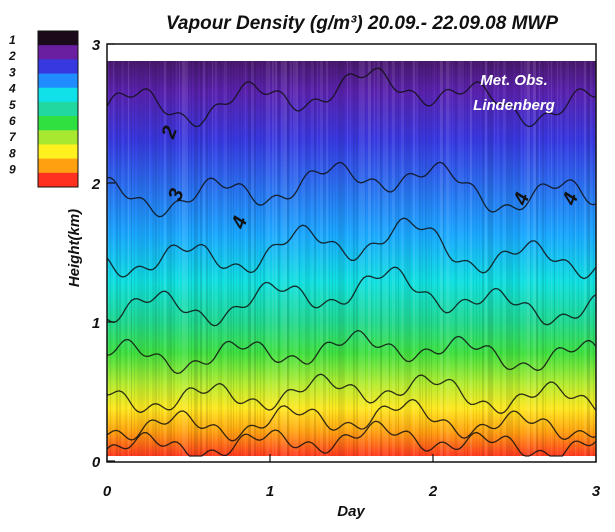  Describe the element at coordinates (12, 153) in the screenshot. I see `colorbar-label: 8` at that location.